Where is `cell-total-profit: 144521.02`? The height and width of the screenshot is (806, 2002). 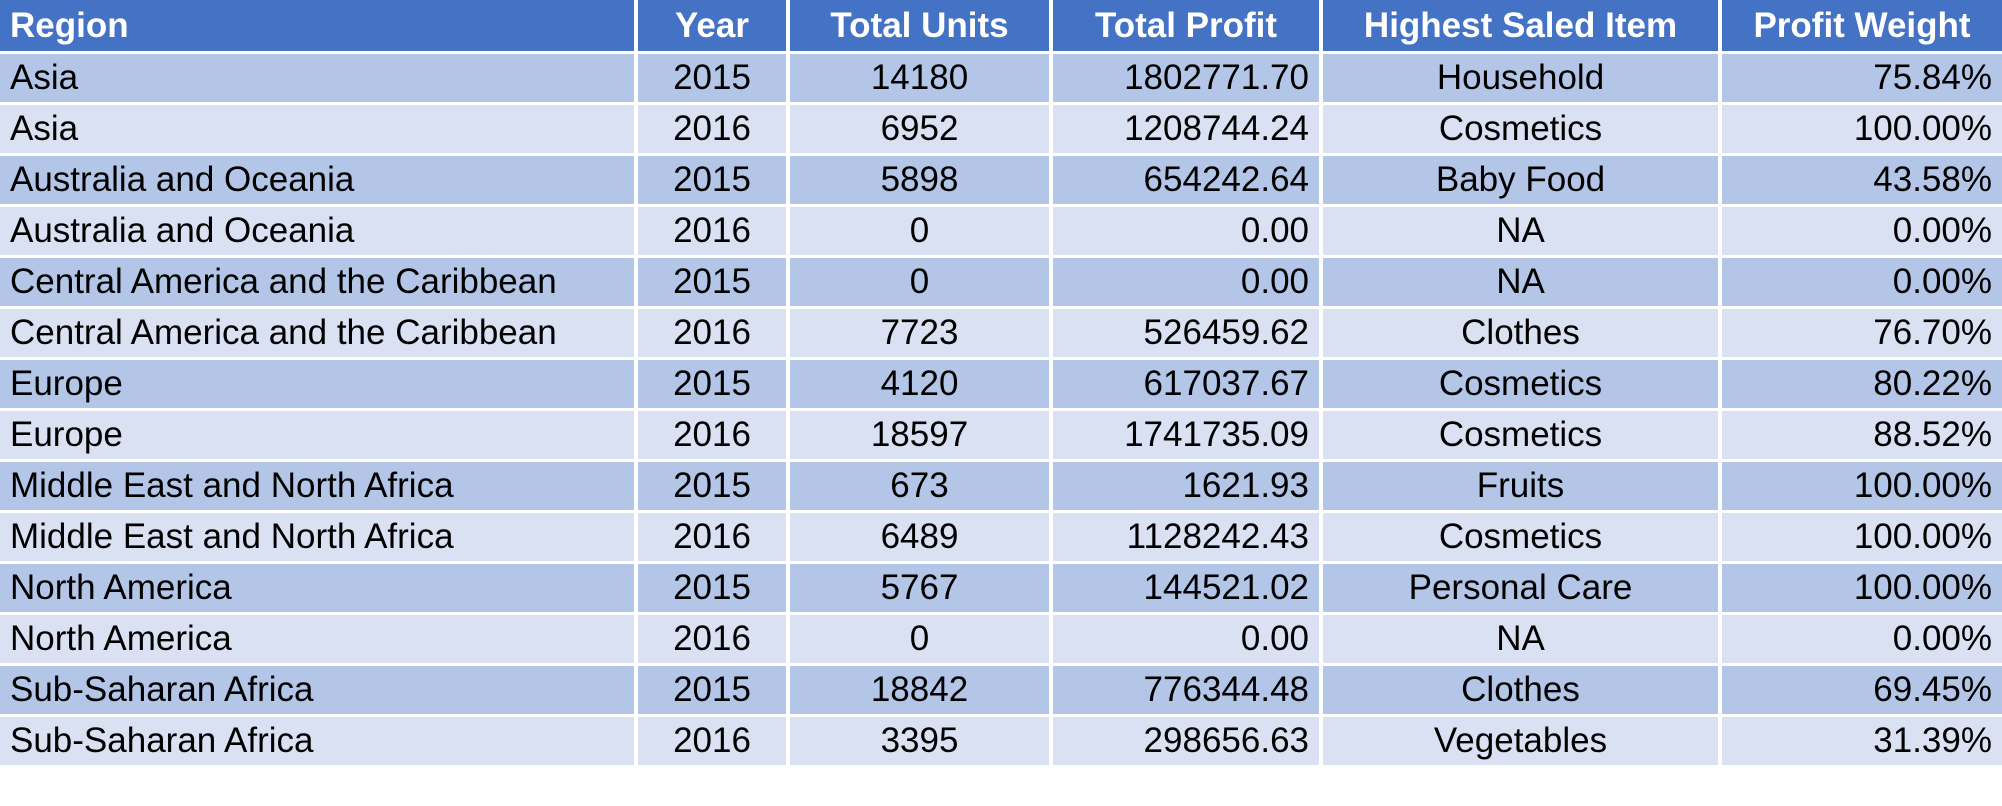 cell-total-profit: 144521.02 is located at coordinates (1188, 589).